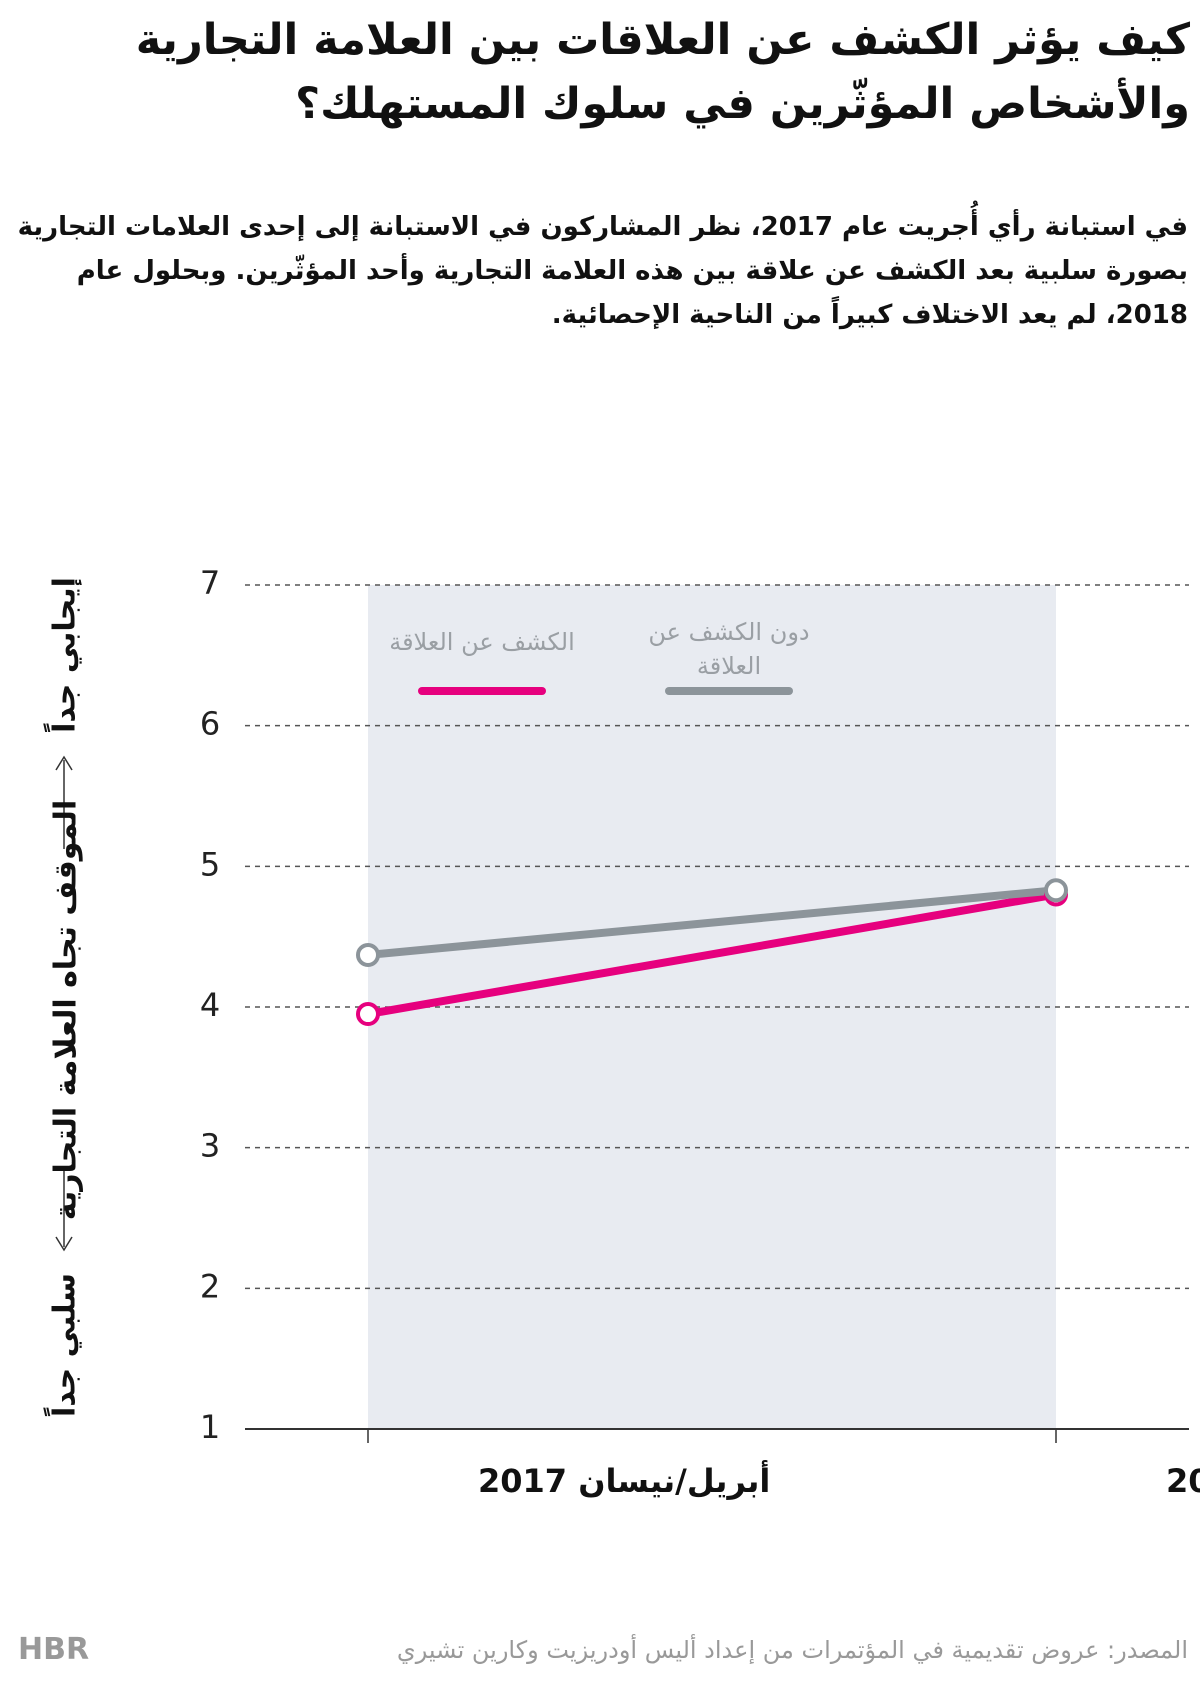 This screenshot has width=1200, height=1684. I want to click on y-axis-label: الموقف تجاه العلامة التجارية, so click(66, 1010).